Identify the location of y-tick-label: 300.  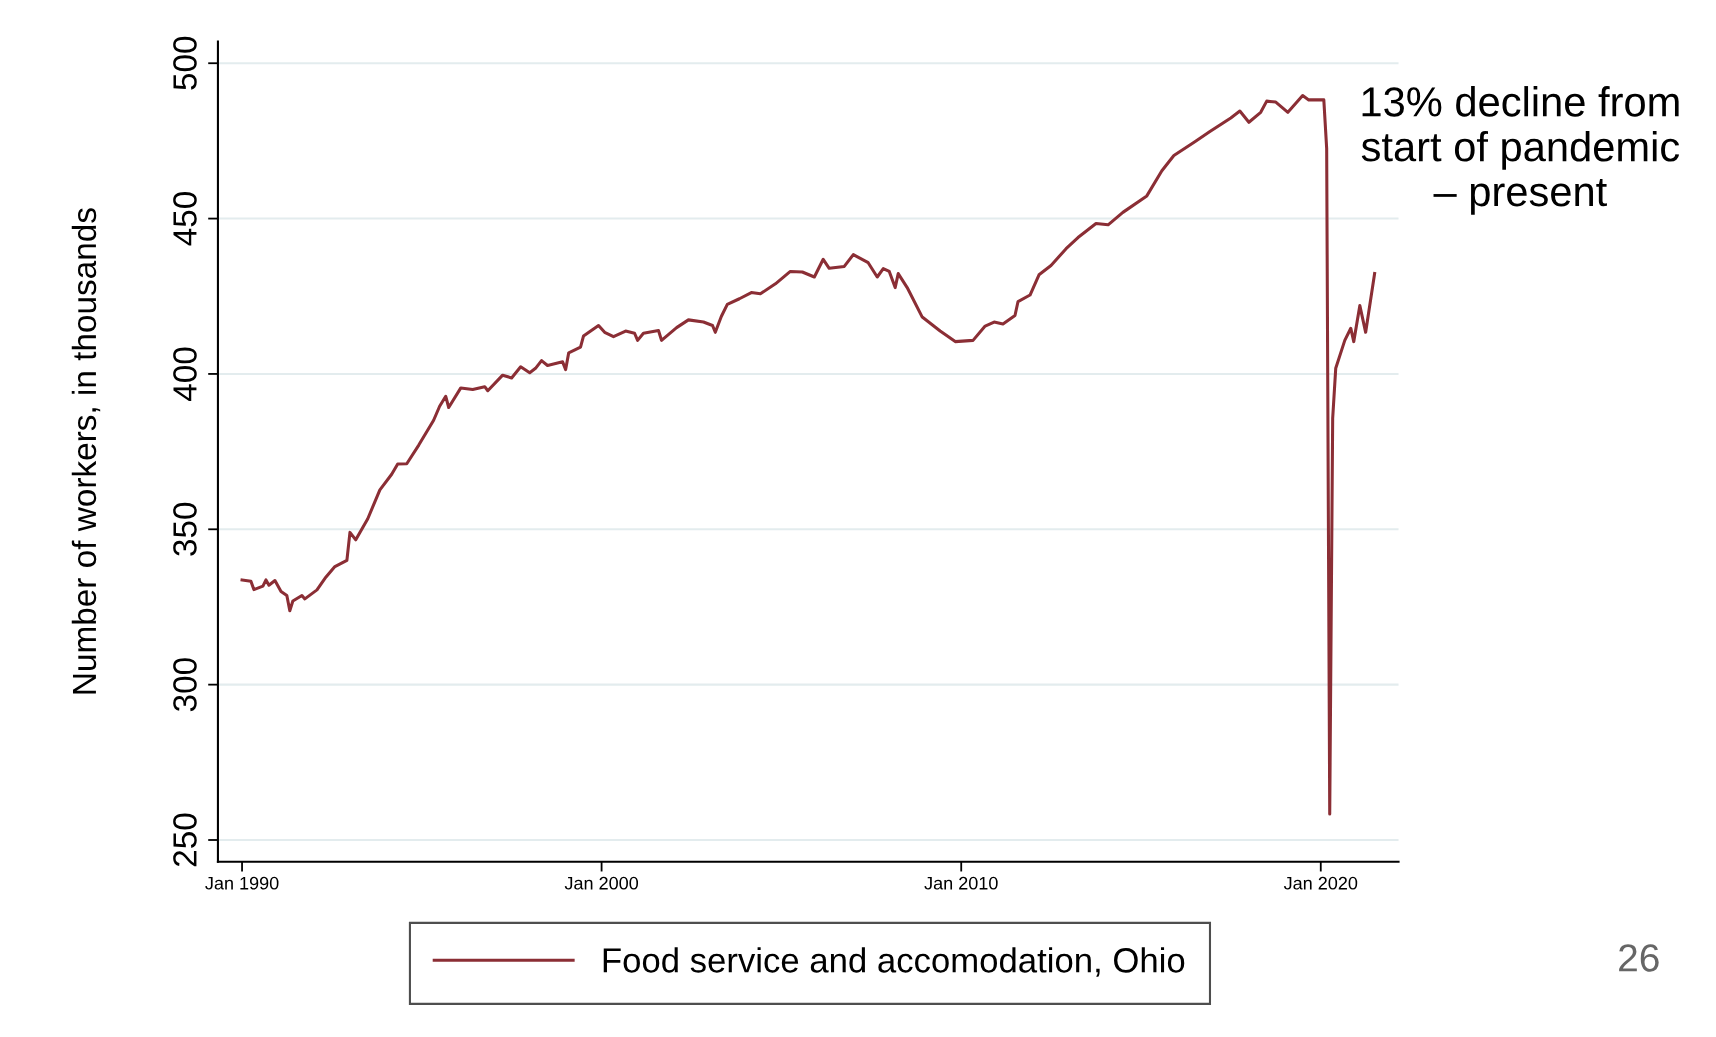
(185, 685).